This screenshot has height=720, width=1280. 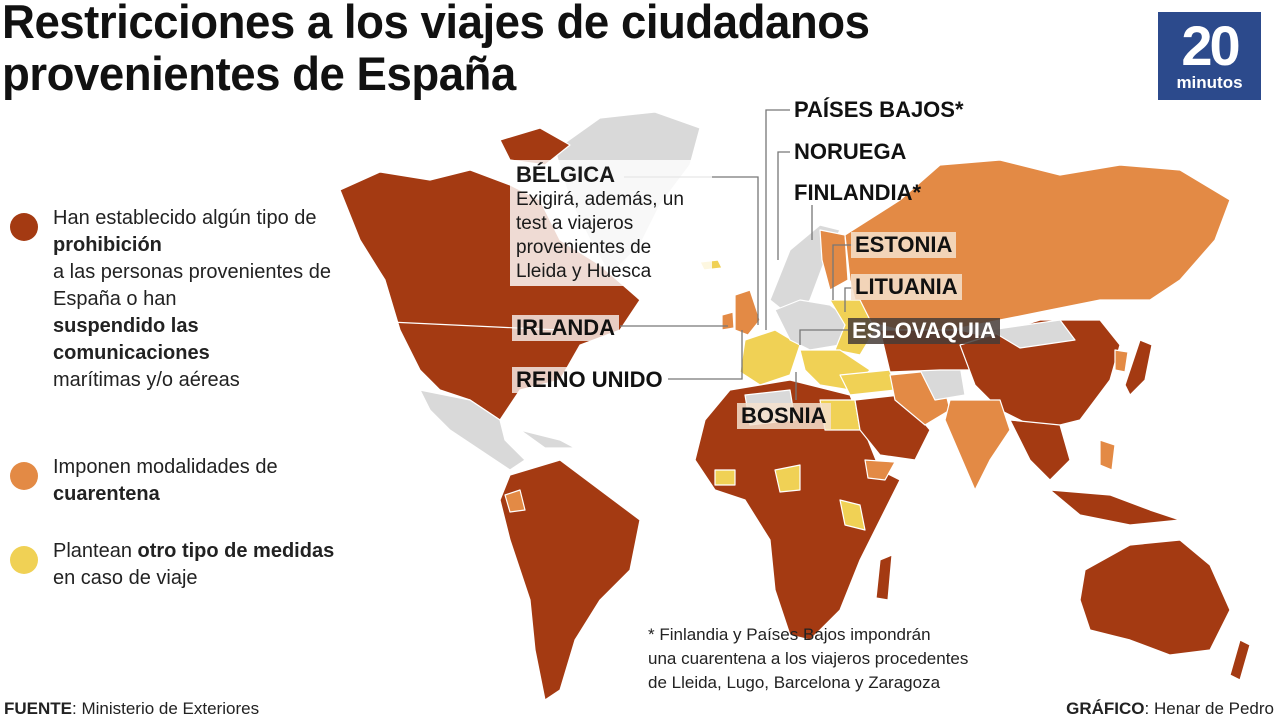 I want to click on label-paises-bajos: PAÍSES BAJOS*, so click(x=879, y=109).